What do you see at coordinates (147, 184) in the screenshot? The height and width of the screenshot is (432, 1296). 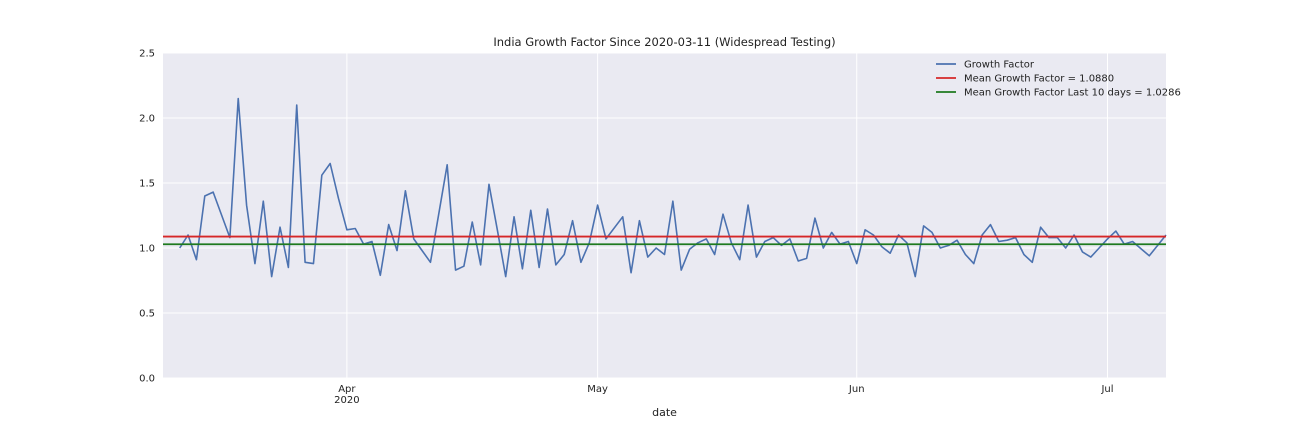 I see `y-tick-label: 1.5` at bounding box center [147, 184].